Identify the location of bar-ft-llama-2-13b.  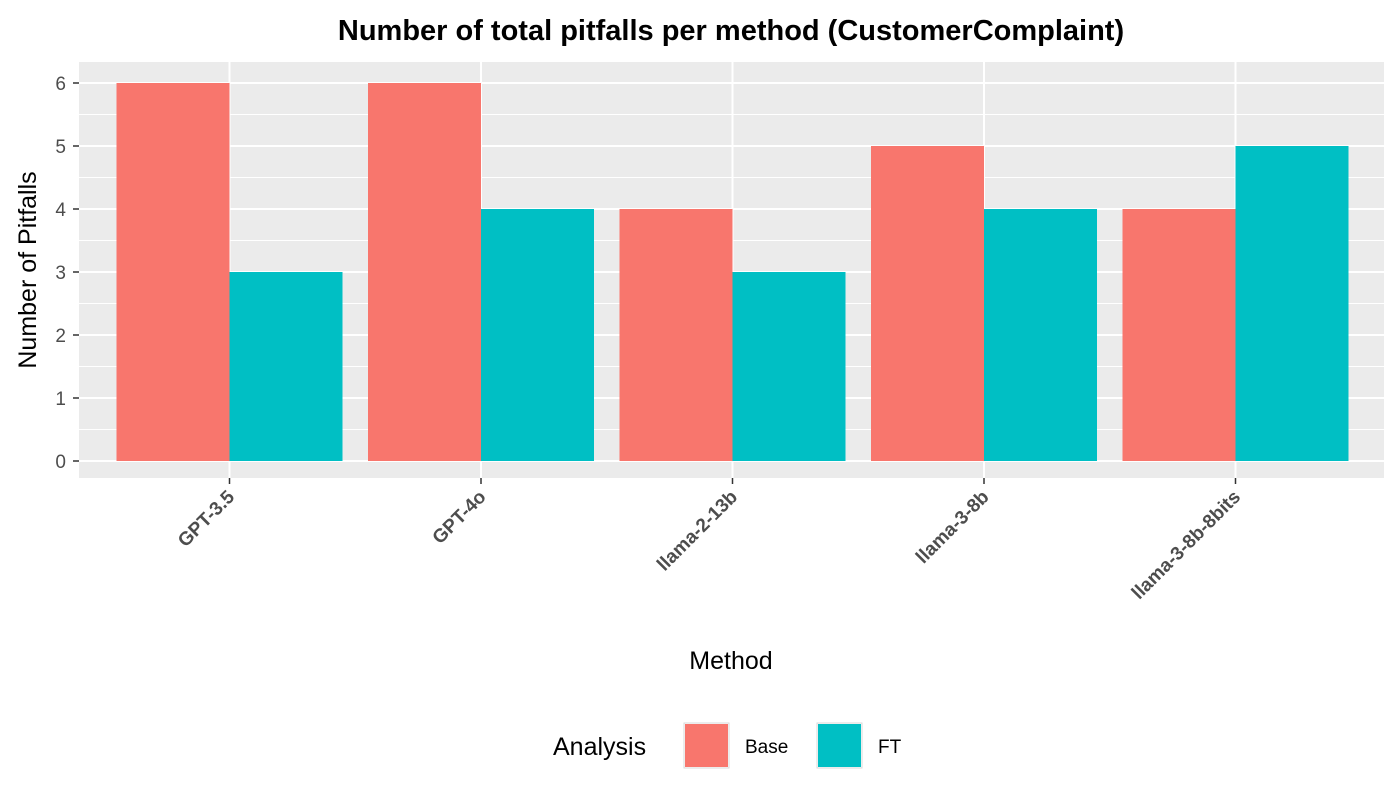
(789, 366).